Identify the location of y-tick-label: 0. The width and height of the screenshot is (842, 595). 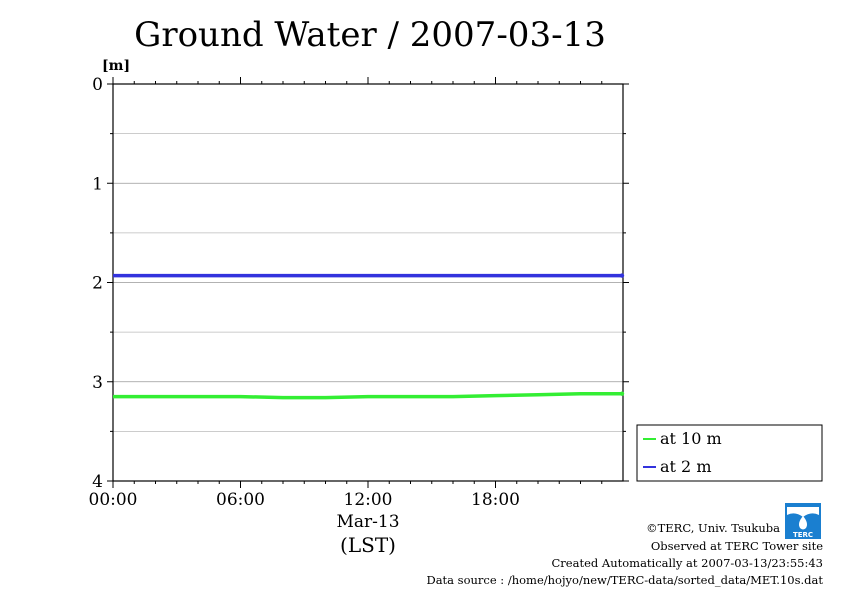
(97, 85).